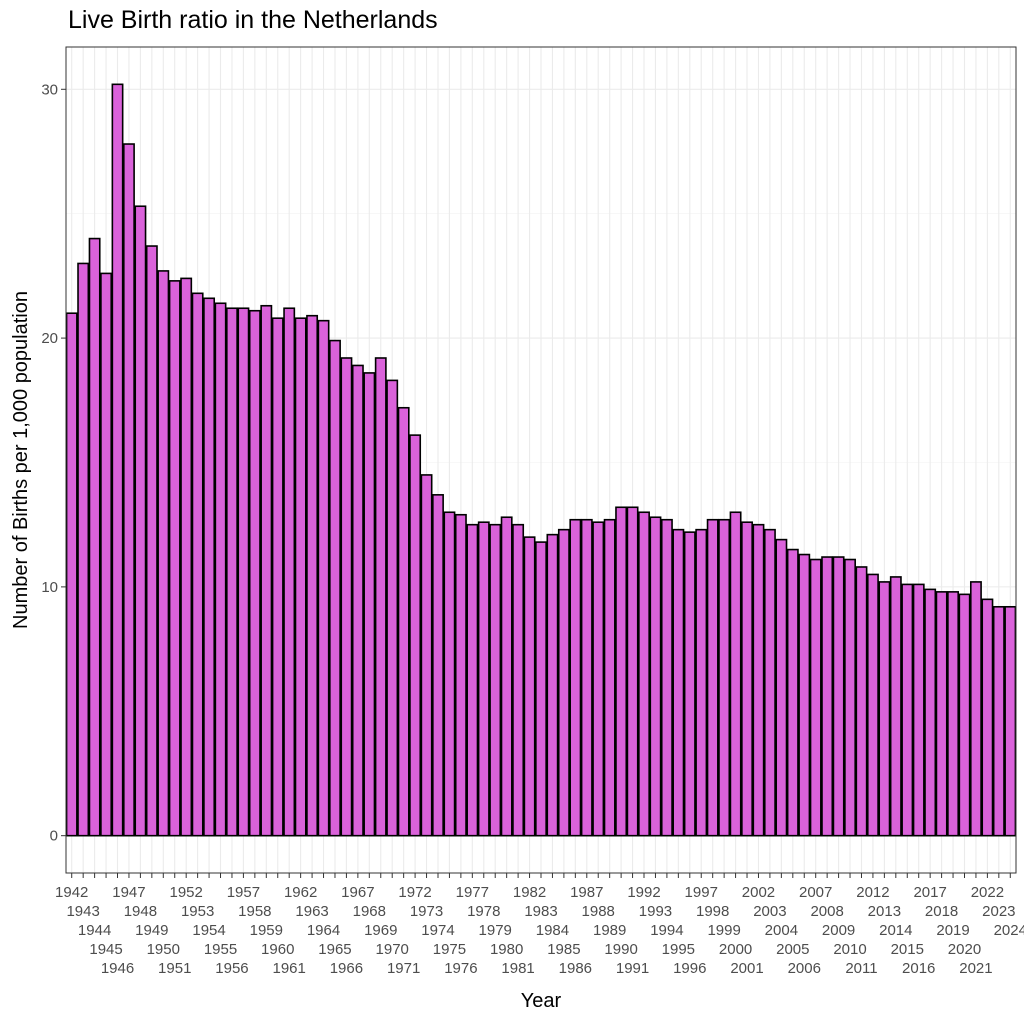  I want to click on bar-2018, so click(941, 714).